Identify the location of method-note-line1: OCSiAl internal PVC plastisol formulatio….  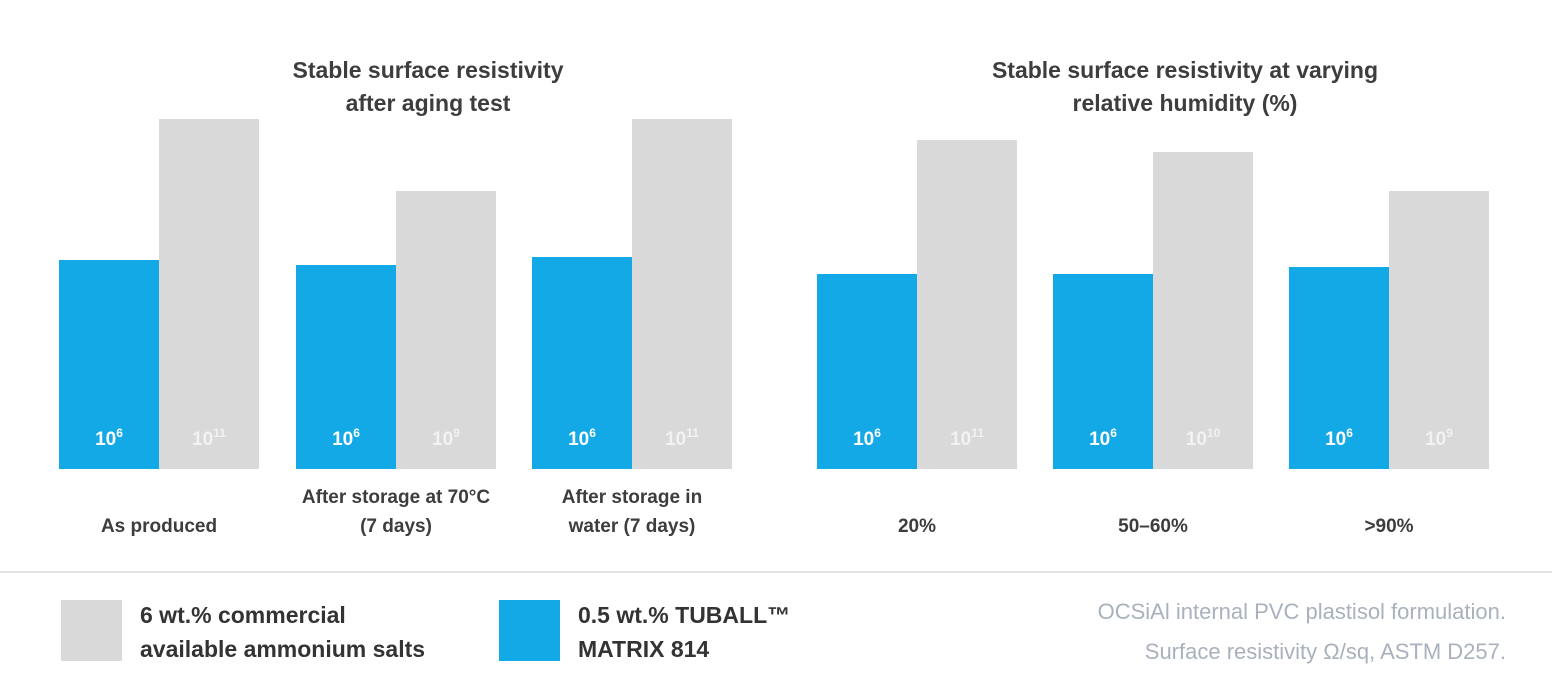
(1301, 611).